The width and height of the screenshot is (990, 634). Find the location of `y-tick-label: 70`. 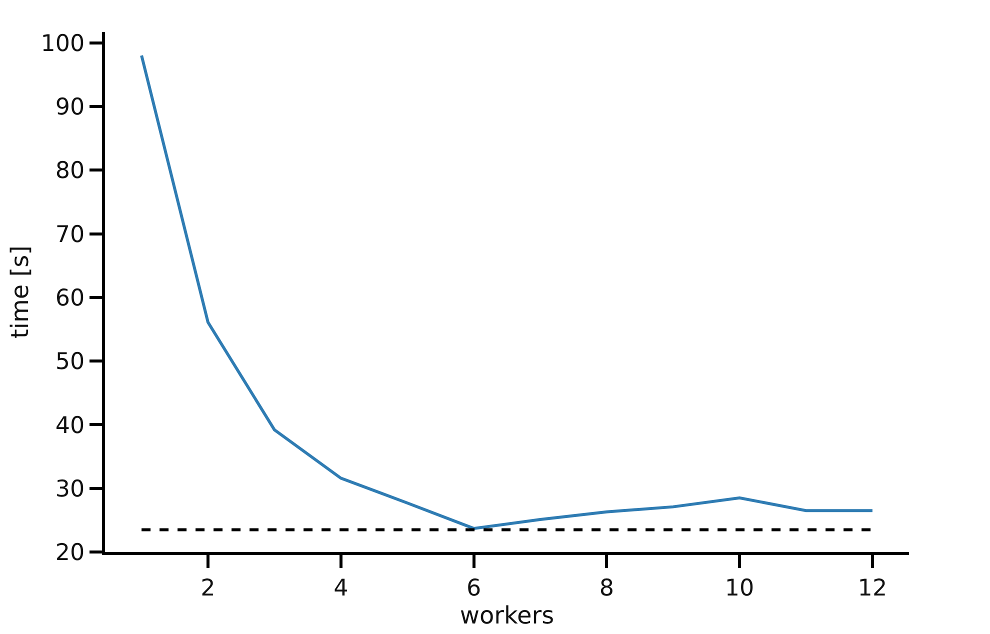

y-tick-label: 70 is located at coordinates (70, 235).